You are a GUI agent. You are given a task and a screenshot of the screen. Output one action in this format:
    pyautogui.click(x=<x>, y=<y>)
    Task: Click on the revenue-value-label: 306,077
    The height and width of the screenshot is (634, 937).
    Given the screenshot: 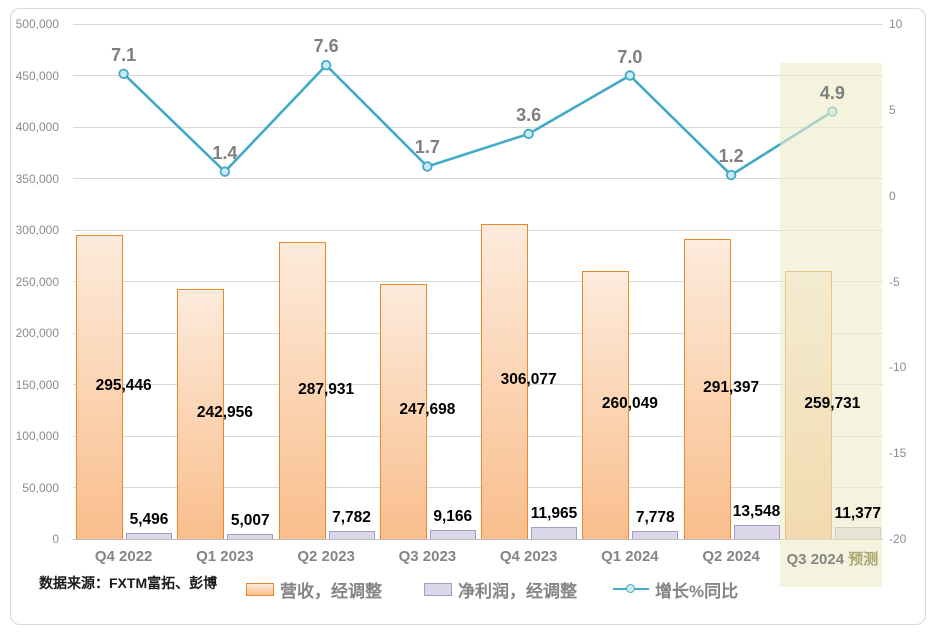 What is the action you would take?
    pyautogui.click(x=528, y=380)
    